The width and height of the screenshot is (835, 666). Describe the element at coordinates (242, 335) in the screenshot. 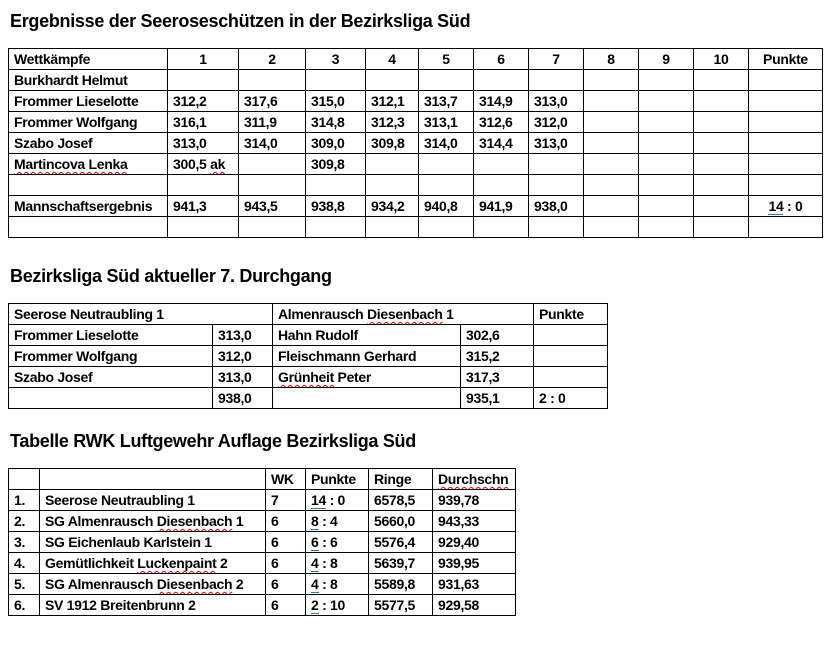

I see `table-cell: 313,0` at that location.